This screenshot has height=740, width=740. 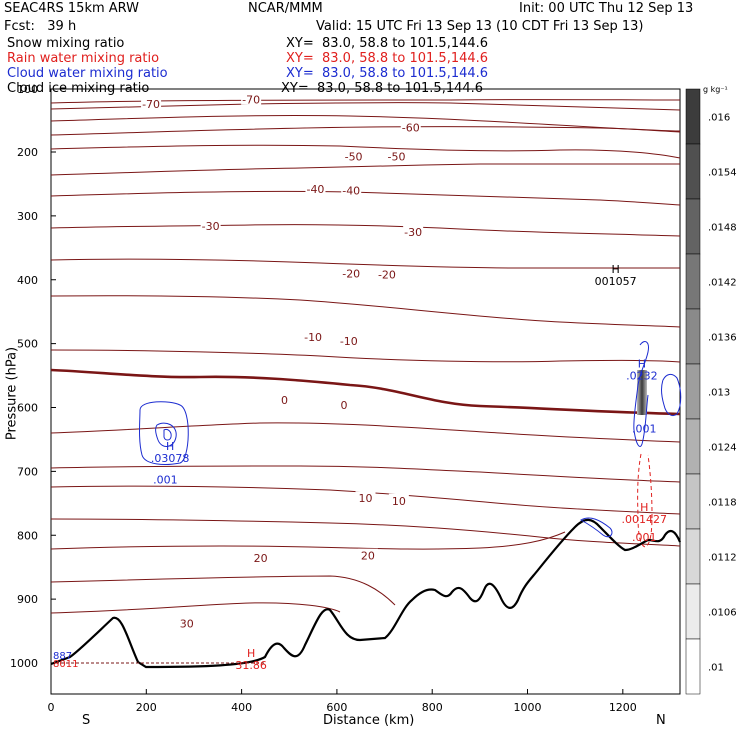 I want to click on extremum-value: .03078, so click(x=170, y=458).